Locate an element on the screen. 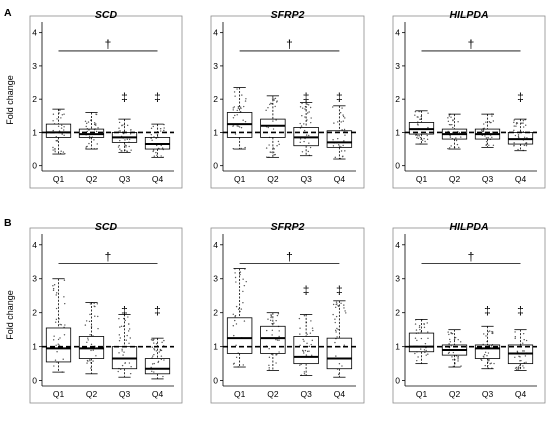  x-tick-label: Q4 is located at coordinates (340, 179).